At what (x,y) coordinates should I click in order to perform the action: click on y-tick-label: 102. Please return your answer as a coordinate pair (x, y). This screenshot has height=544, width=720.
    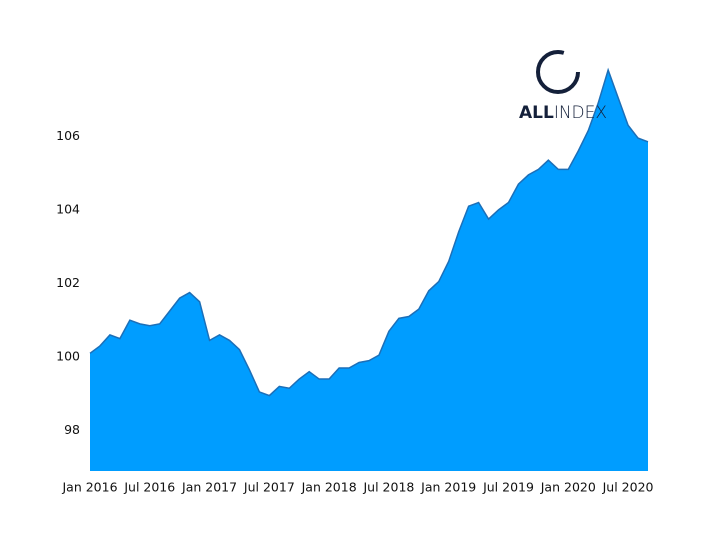
    Looking at the image, I should click on (68, 282).